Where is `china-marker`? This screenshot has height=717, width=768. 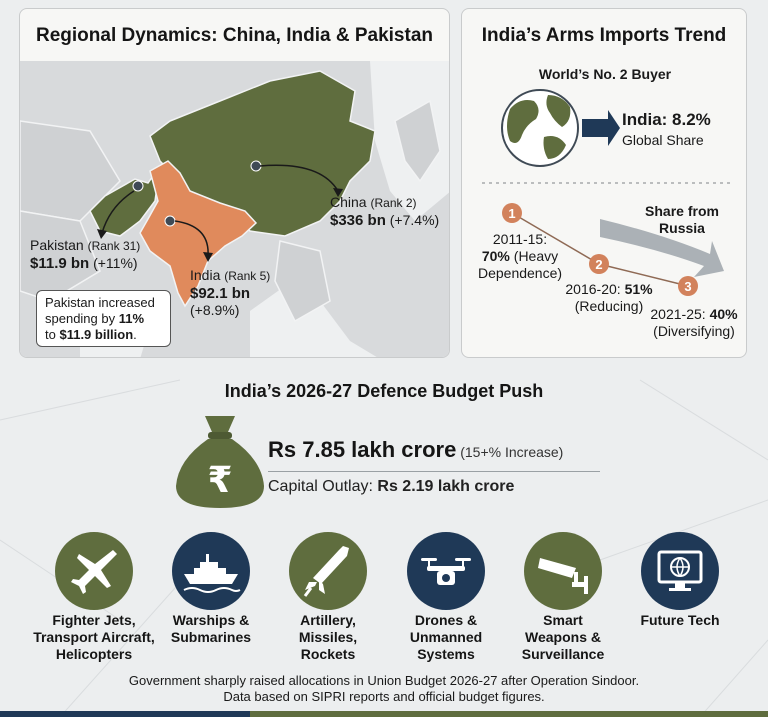
china-marker is located at coordinates (256, 166).